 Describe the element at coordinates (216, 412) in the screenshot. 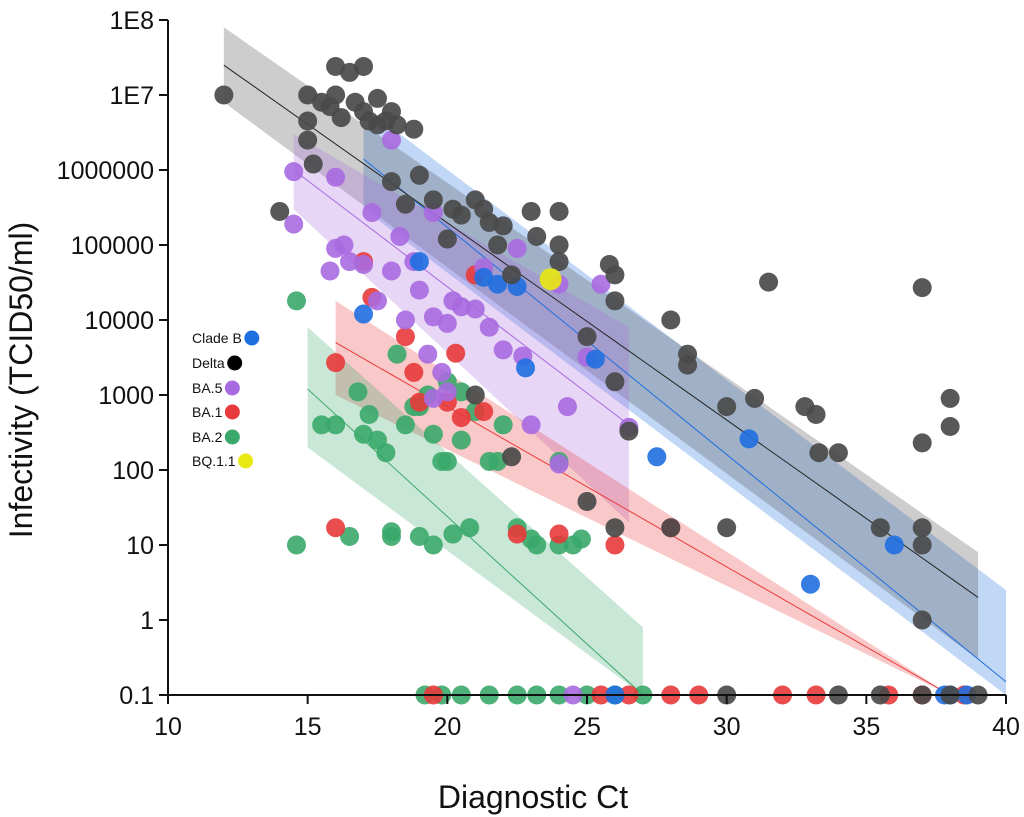

I see `legend-item-ba-1: BA.1` at that location.